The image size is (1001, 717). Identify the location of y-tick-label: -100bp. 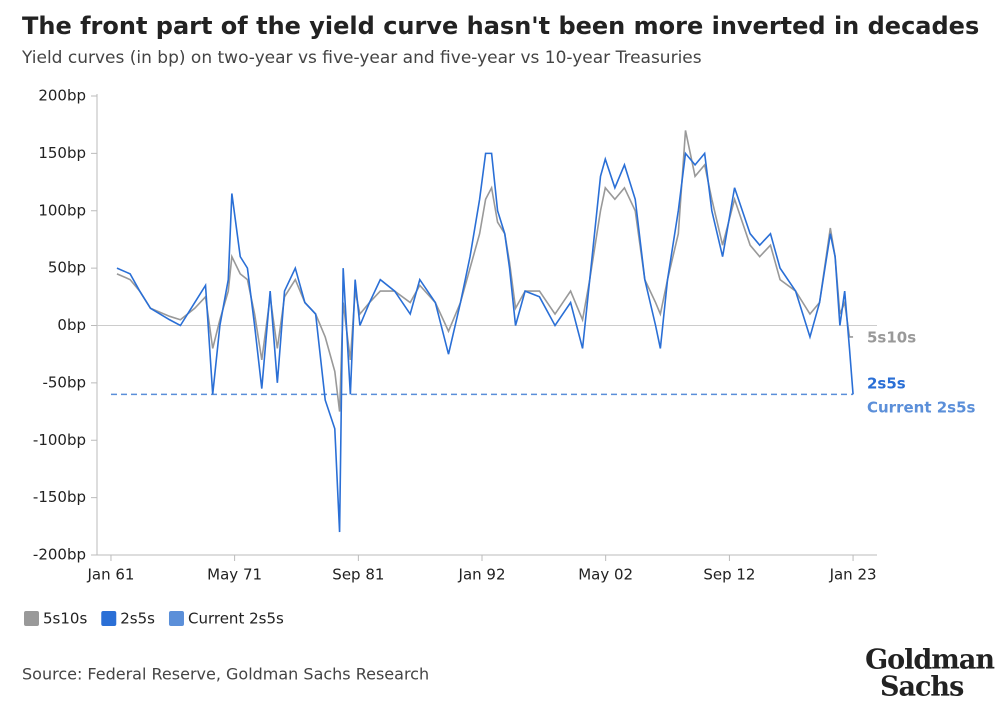
(59, 440).